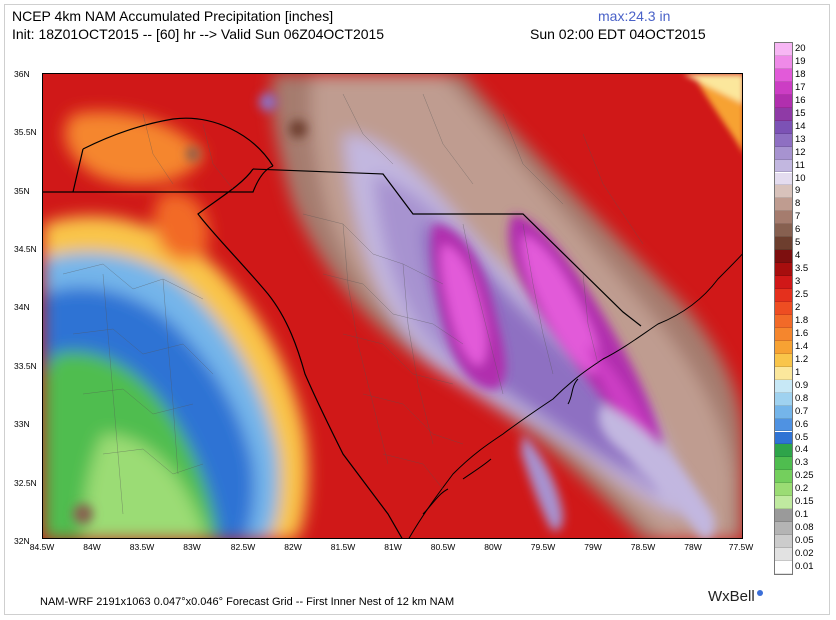  I want to click on colorbar-label: 9, so click(798, 191).